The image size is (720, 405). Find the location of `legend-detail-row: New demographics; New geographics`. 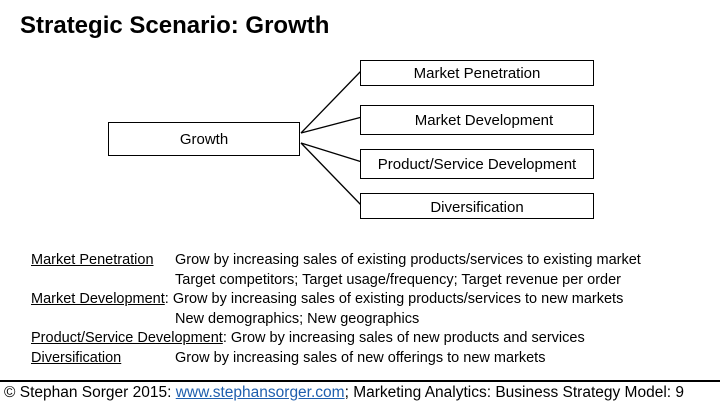

legend-detail-row: New demographics; New geographics is located at coordinates (366, 320).